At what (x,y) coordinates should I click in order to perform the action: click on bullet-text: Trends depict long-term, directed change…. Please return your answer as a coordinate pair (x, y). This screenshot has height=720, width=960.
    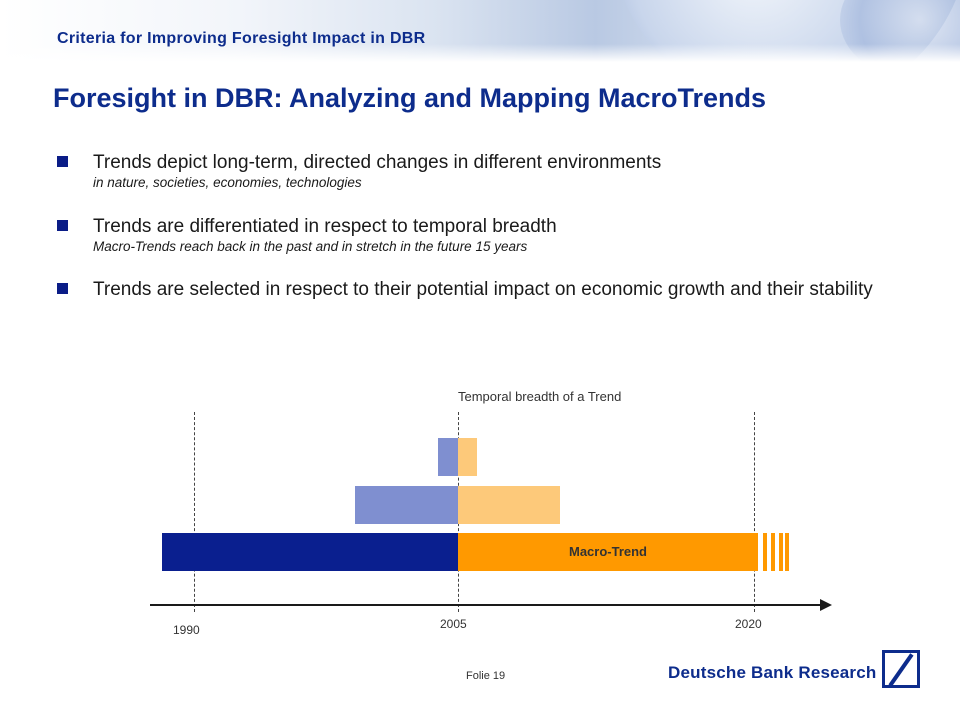
    Looking at the image, I should click on (377, 162).